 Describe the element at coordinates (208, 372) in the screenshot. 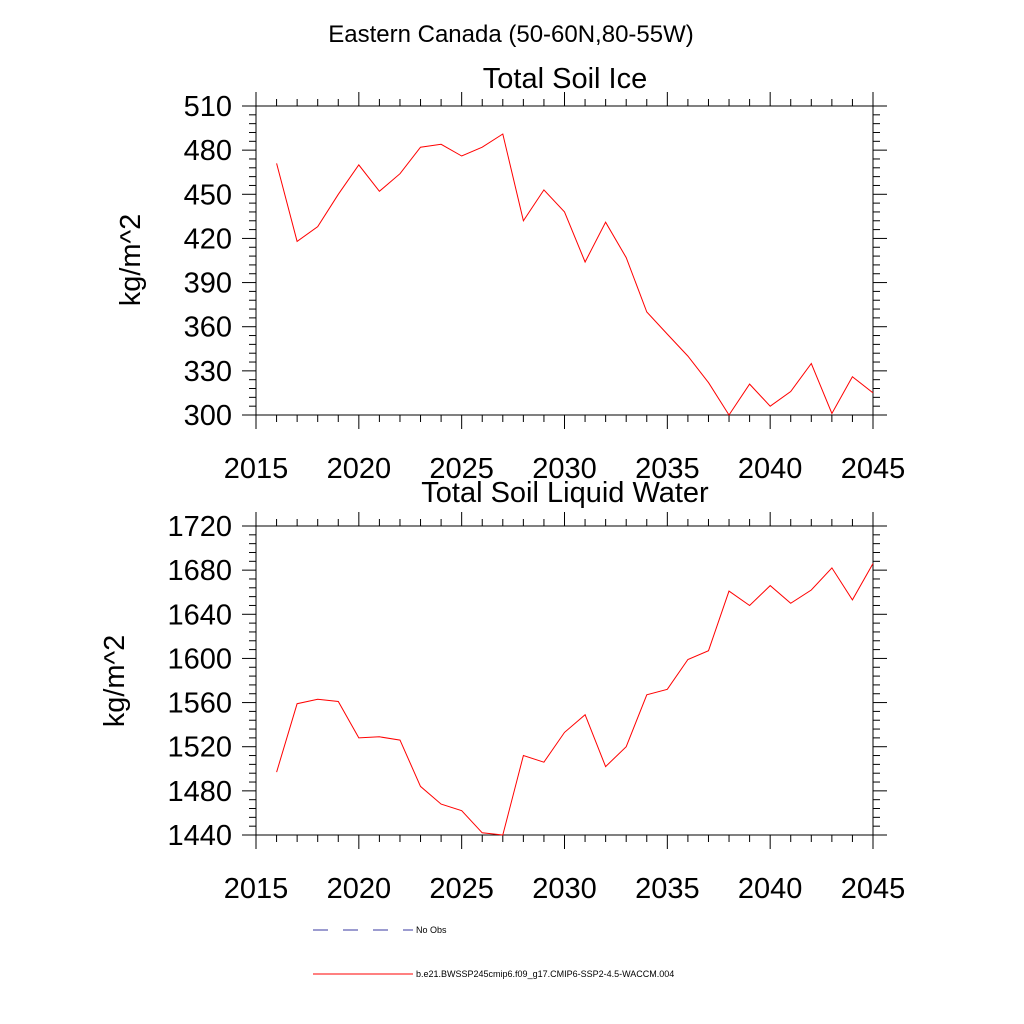

I see `y-tick-label: 330` at that location.